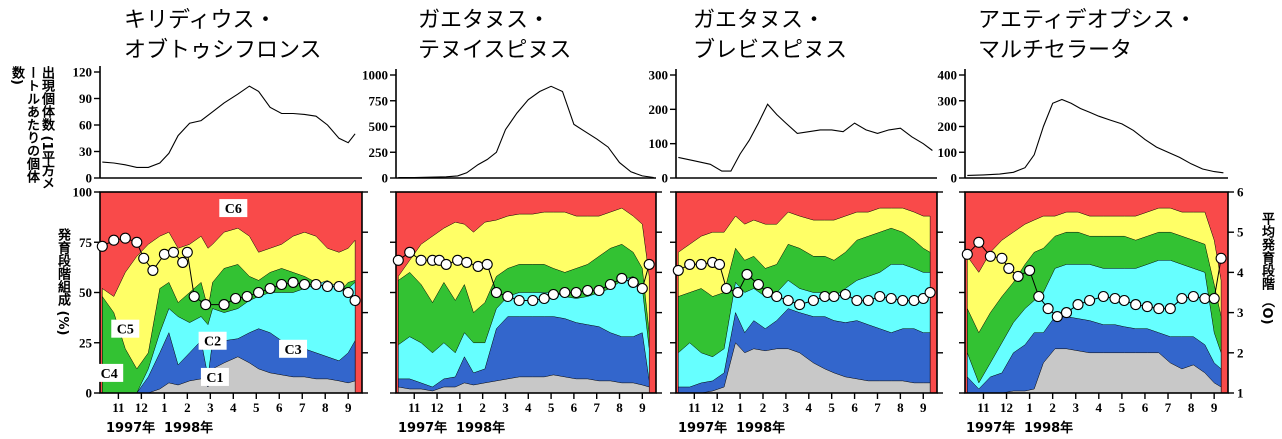 This screenshot has width=1282, height=439. I want to click on stage-label-text: C3, so click(292, 350).